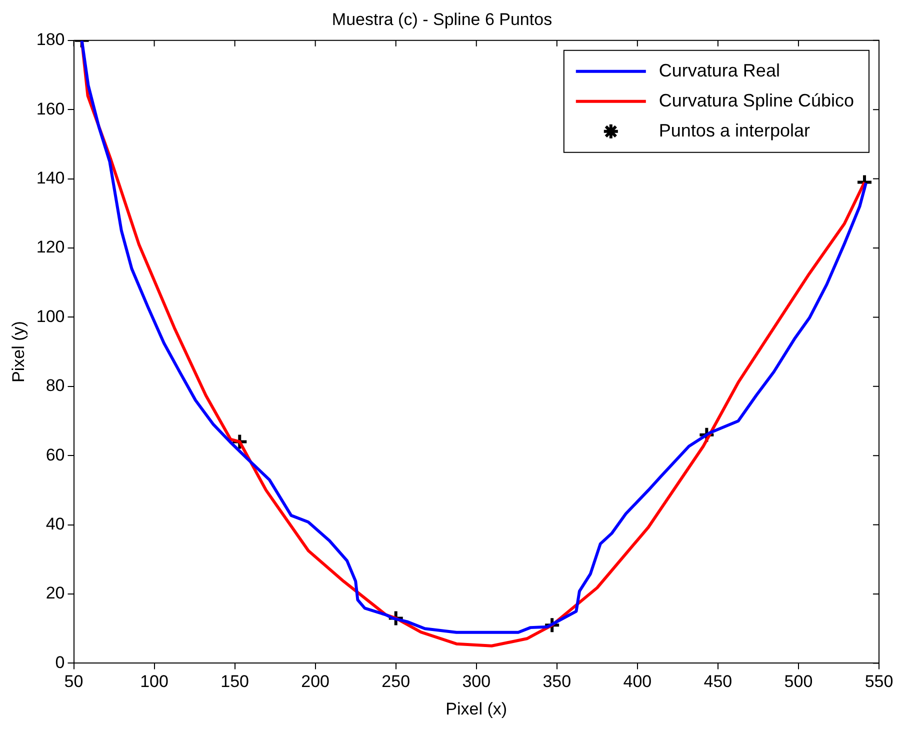 Image resolution: width=899 pixels, height=729 pixels. What do you see at coordinates (55, 454) in the screenshot?
I see `y-tick-label: 60` at bounding box center [55, 454].